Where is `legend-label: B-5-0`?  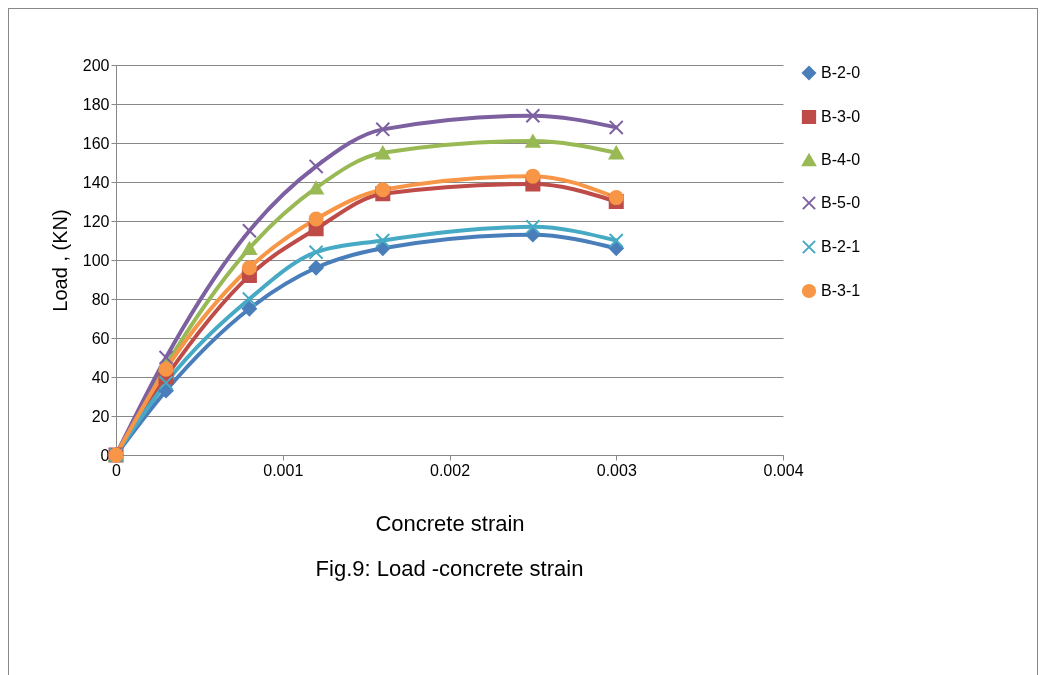 legend-label: B-5-0 is located at coordinates (841, 202).